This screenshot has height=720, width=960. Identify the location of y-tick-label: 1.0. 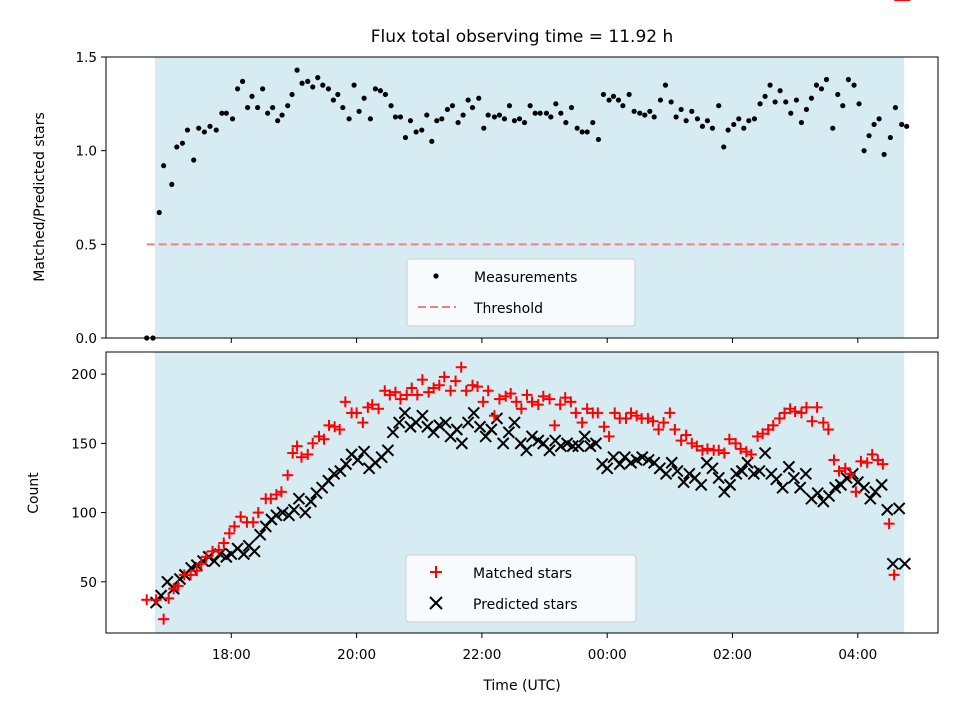
(86, 152).